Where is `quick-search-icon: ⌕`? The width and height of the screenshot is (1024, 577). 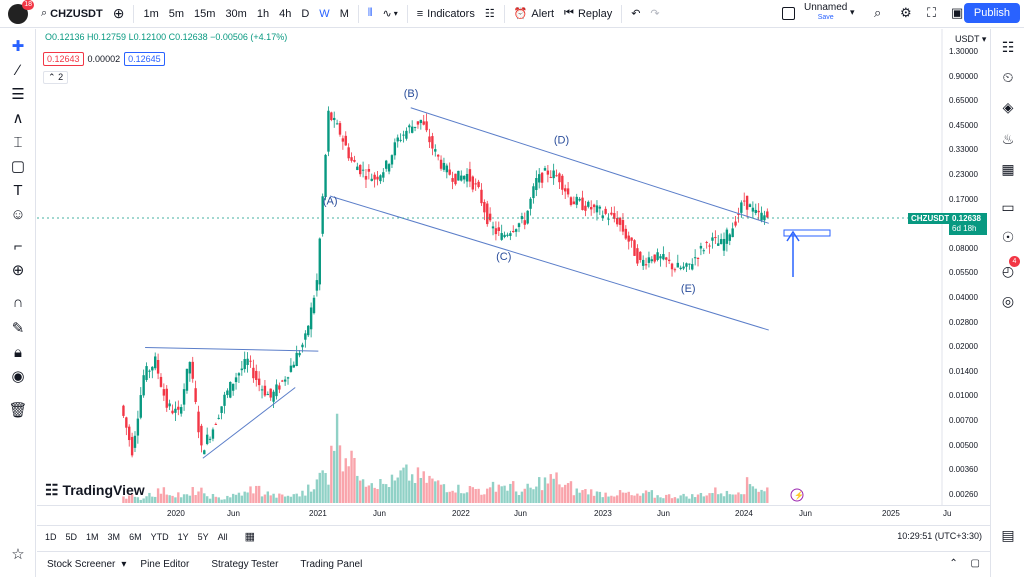
quick-search-icon: ⌕ is located at coordinates (878, 12).